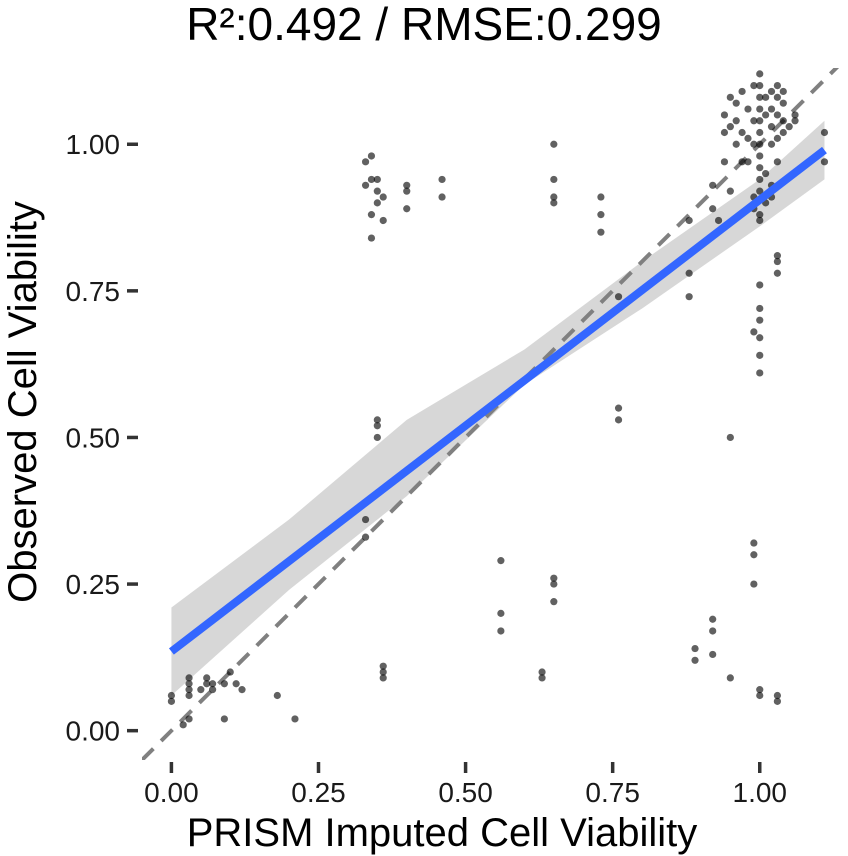 This screenshot has width=848, height=856. What do you see at coordinates (612, 792) in the screenshot?
I see `x-tick-label: 0.75` at bounding box center [612, 792].